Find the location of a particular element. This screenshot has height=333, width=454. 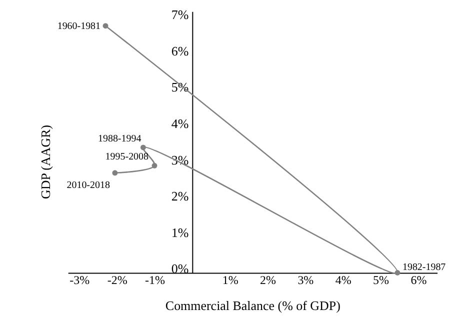

y-tick-label: 0% is located at coordinates (180, 268).